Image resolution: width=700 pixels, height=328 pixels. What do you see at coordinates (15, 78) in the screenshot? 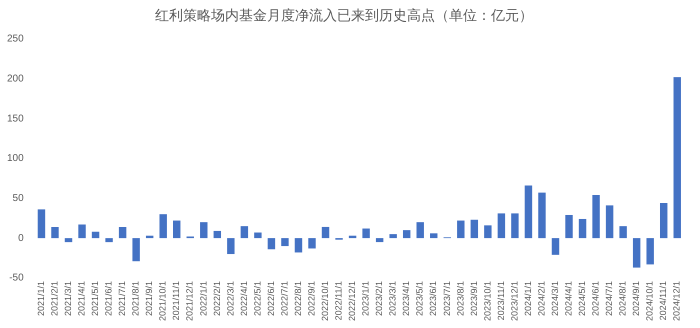
I see `y-tick-label: 200` at bounding box center [15, 78].